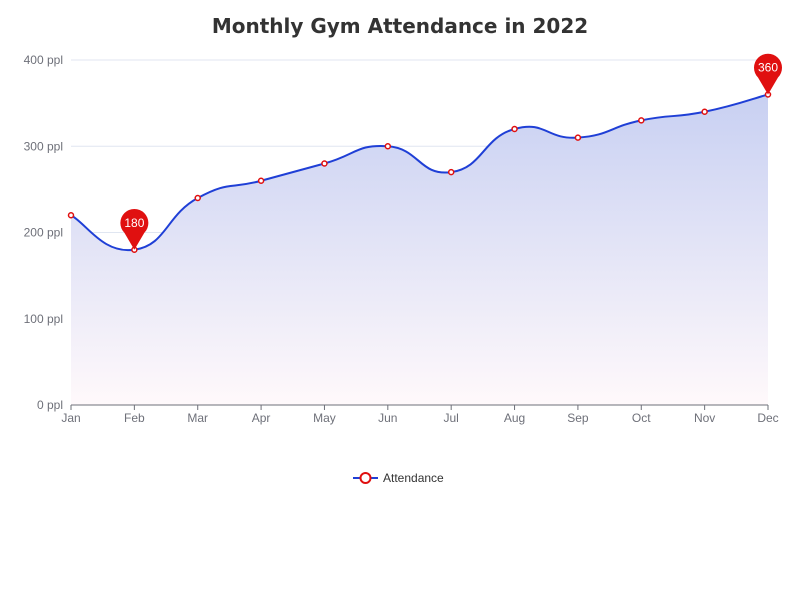  I want to click on marker-label: 360, so click(768, 68).